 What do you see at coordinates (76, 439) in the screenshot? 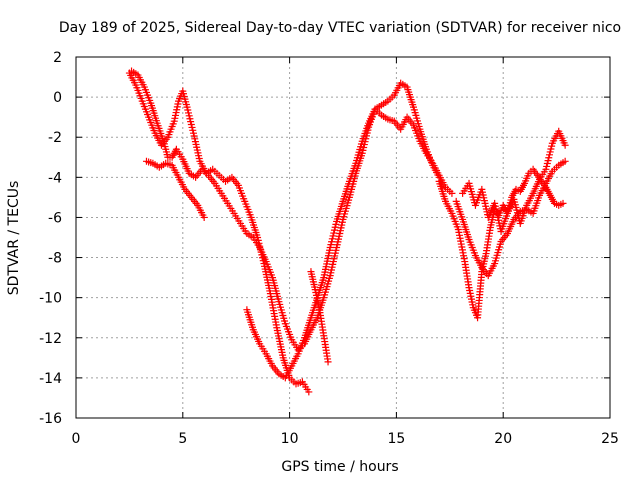
I see `x-tick-label: 0` at bounding box center [76, 439].